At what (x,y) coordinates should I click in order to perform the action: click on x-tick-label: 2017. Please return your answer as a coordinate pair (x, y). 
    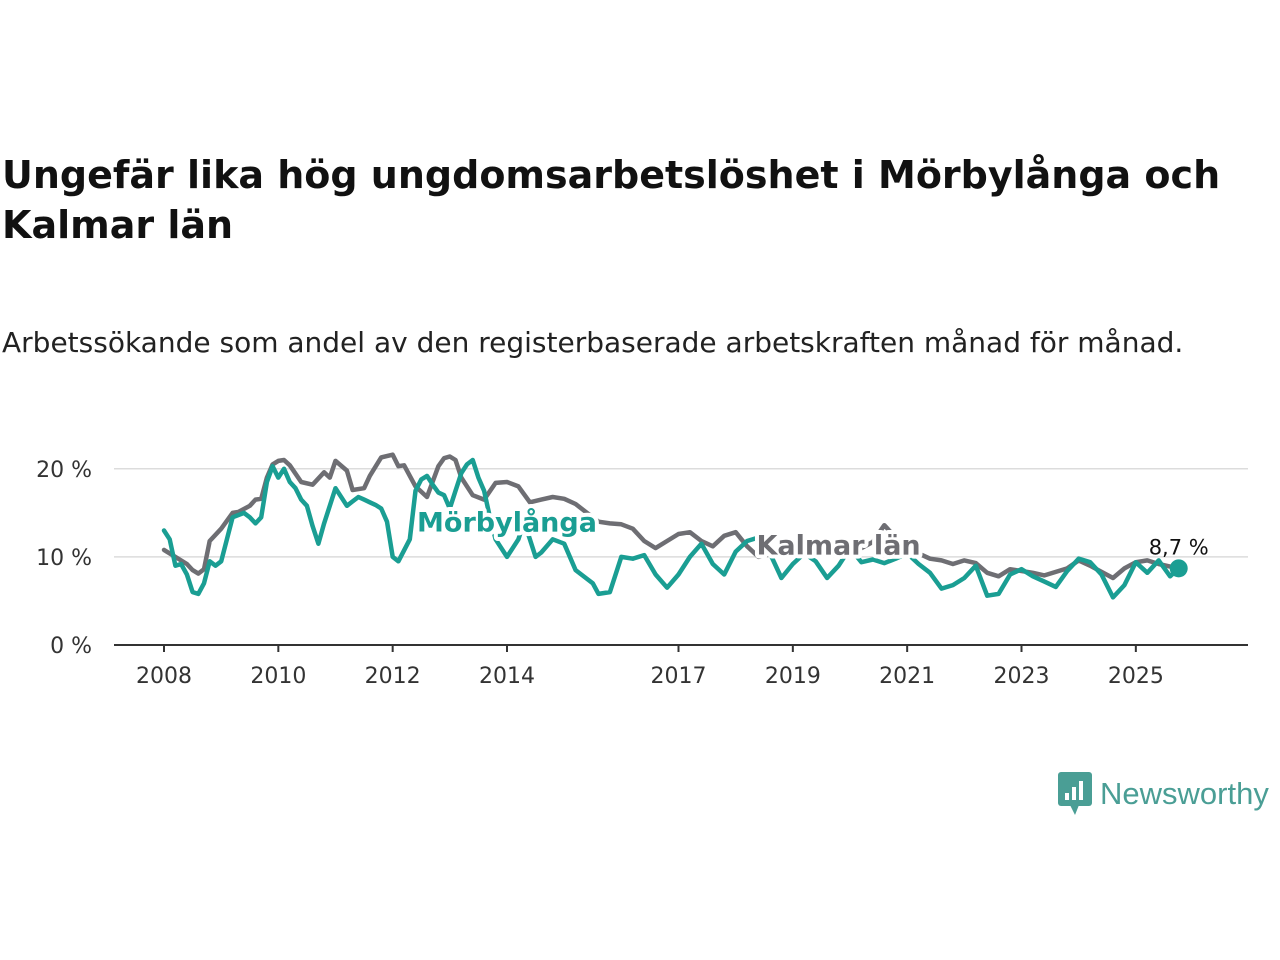
    Looking at the image, I should click on (679, 676).